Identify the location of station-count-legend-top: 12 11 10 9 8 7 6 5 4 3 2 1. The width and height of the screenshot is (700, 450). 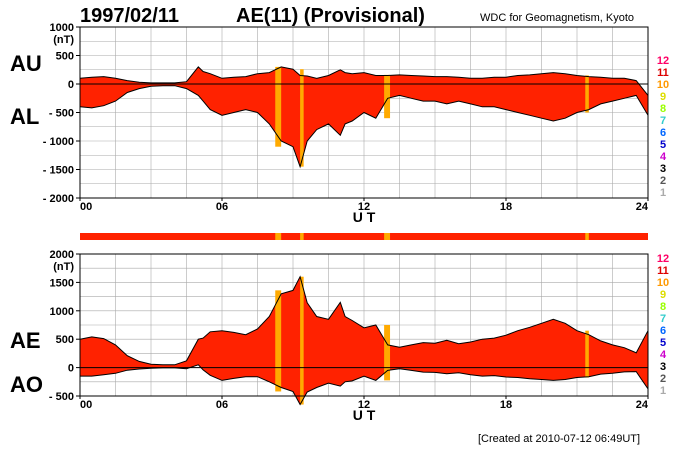
(663, 127).